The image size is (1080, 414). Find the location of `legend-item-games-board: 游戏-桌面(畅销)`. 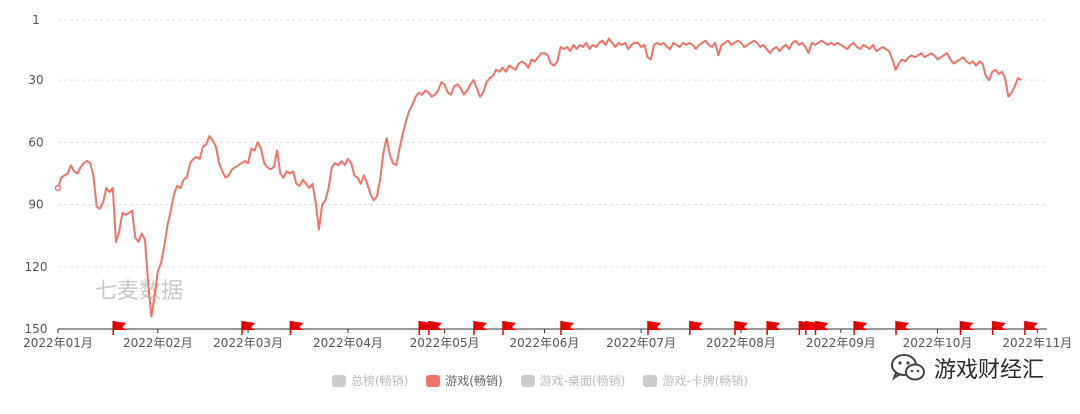

legend-item-games-board: 游戏-桌面(畅销) is located at coordinates (573, 380).